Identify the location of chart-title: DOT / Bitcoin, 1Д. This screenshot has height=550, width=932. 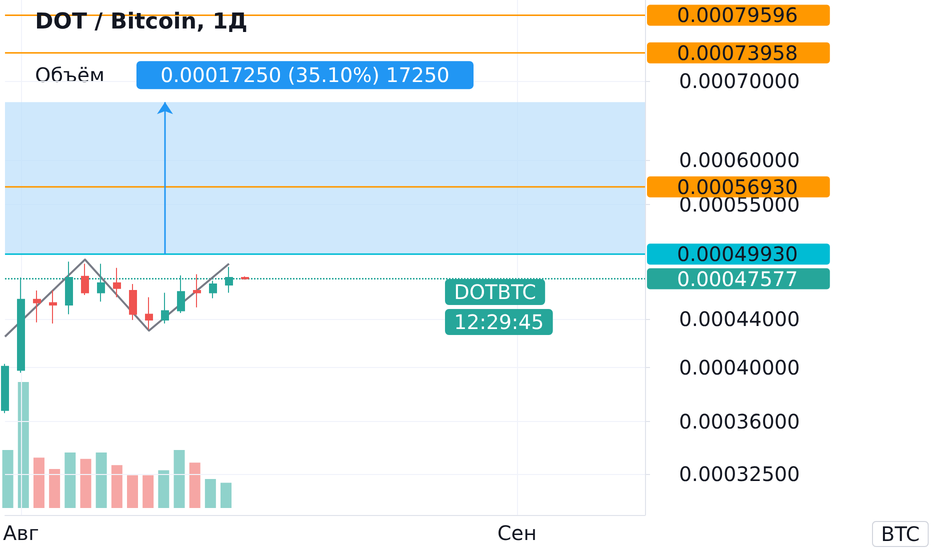
(141, 22).